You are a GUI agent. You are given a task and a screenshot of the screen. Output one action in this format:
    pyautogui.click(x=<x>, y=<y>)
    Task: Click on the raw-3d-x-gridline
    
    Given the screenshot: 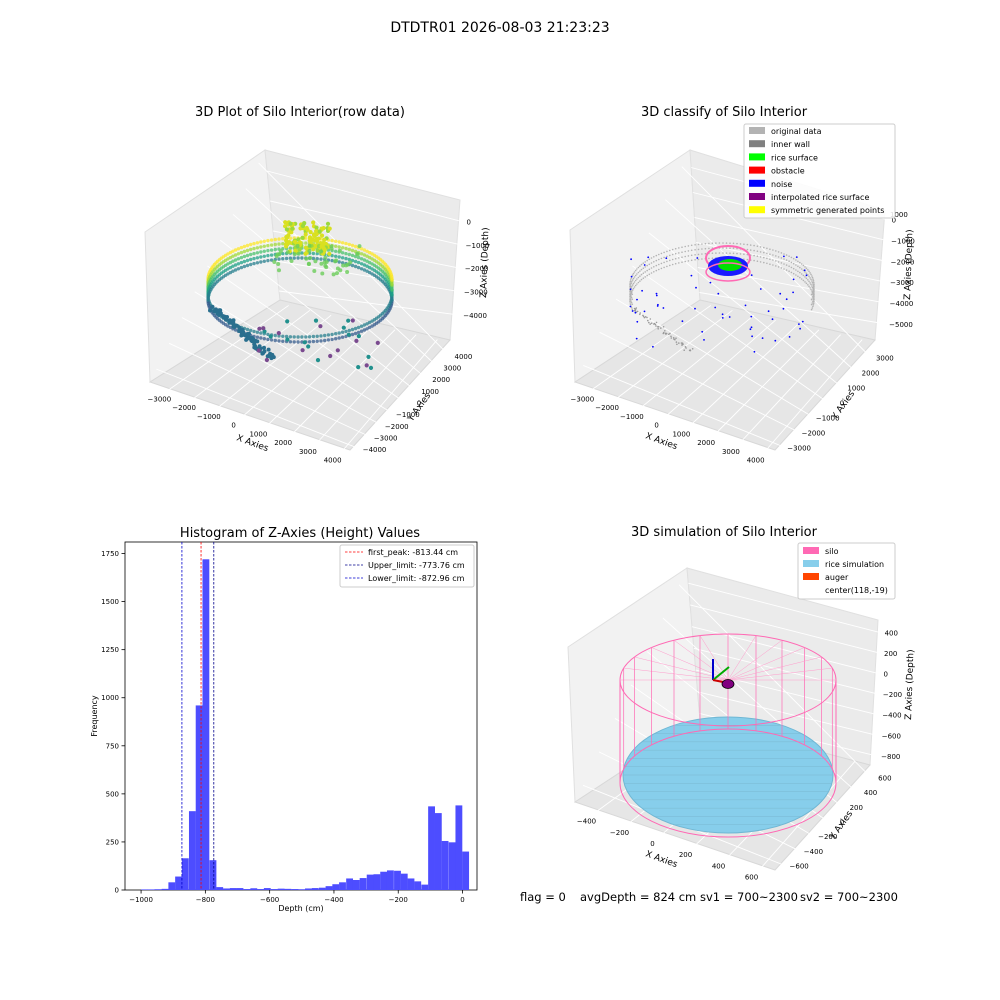 What is the action you would take?
    pyautogui.click(x=252, y=354)
    